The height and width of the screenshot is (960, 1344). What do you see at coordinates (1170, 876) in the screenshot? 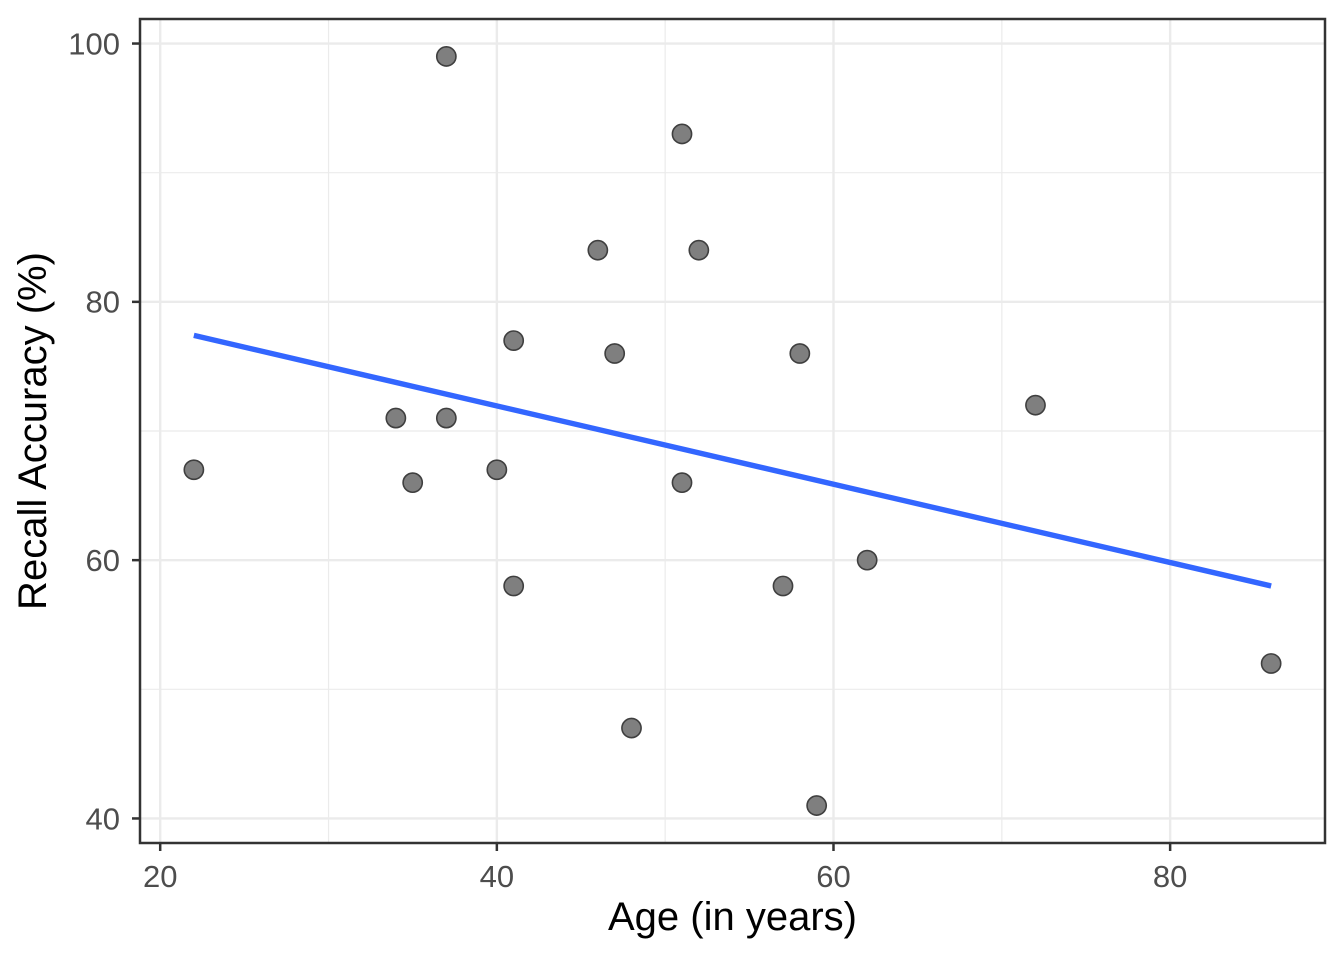
I see `x-tick-label: 80` at bounding box center [1170, 876].